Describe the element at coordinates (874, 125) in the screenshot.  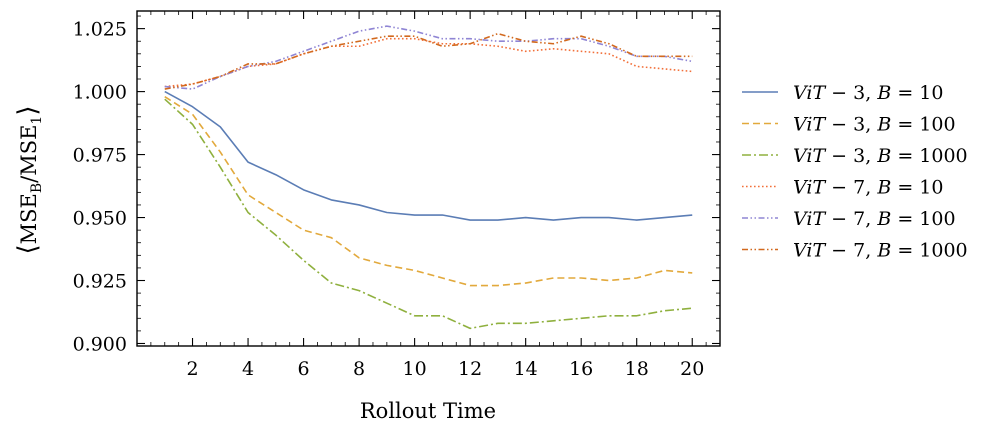
I see `legend-label-2: ViT − 3, B = 100` at that location.